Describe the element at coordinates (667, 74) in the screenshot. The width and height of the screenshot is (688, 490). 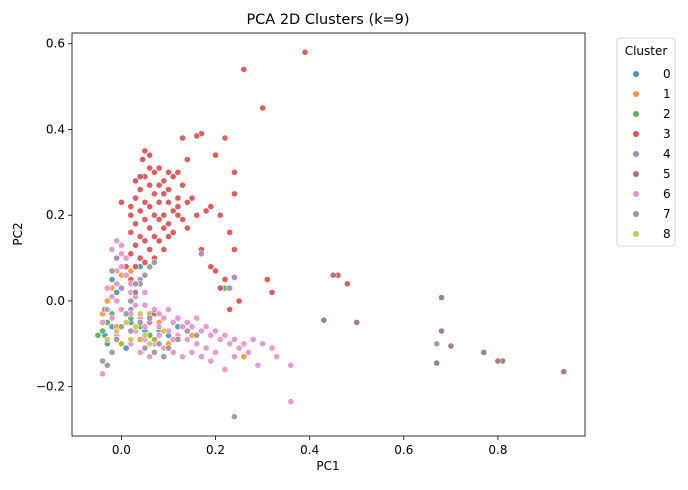
I see `legend-label: 0` at that location.